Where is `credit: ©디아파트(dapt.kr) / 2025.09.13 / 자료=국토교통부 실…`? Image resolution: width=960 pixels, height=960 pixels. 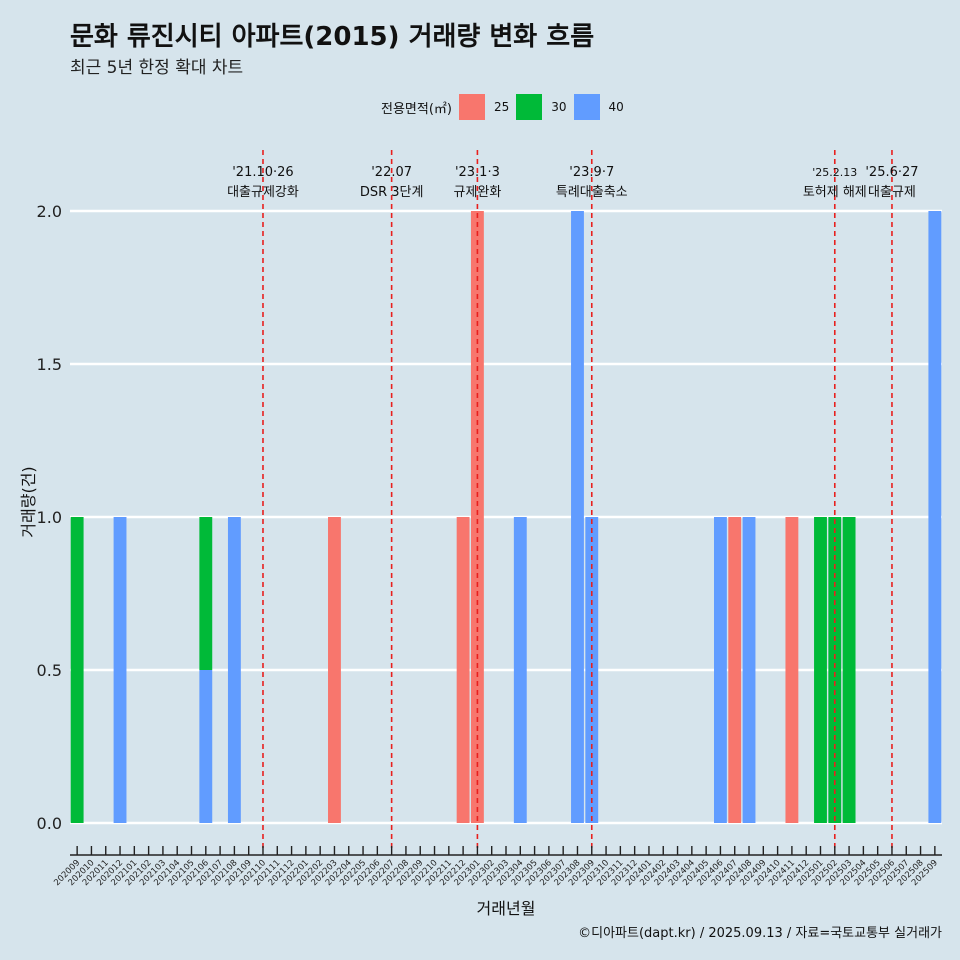
credit: ©디아파트(dapt.kr) / 2025.09.13 / 자료=국토교통부 실… is located at coordinates (760, 933).